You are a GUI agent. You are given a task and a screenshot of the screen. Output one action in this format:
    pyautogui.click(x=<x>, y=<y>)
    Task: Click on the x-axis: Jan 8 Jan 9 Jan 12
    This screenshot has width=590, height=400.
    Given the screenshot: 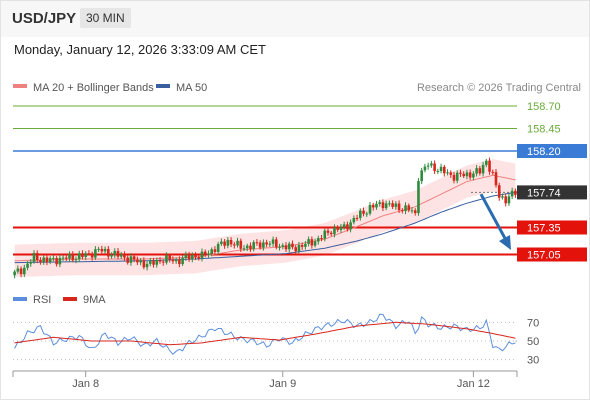 What is the action you would take?
    pyautogui.click(x=265, y=380)
    